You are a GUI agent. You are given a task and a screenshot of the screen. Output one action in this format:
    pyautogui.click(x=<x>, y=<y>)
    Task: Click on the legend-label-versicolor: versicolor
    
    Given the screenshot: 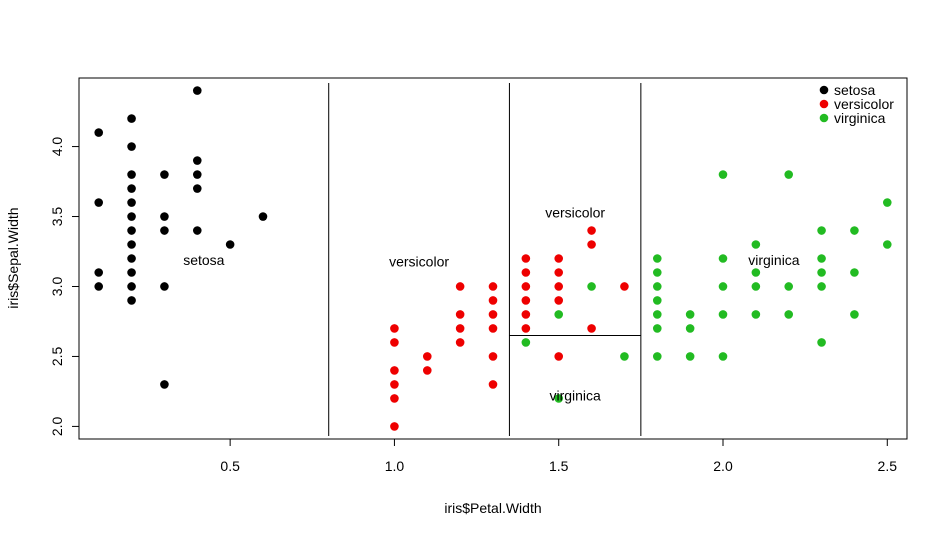 What is the action you would take?
    pyautogui.click(x=864, y=104)
    